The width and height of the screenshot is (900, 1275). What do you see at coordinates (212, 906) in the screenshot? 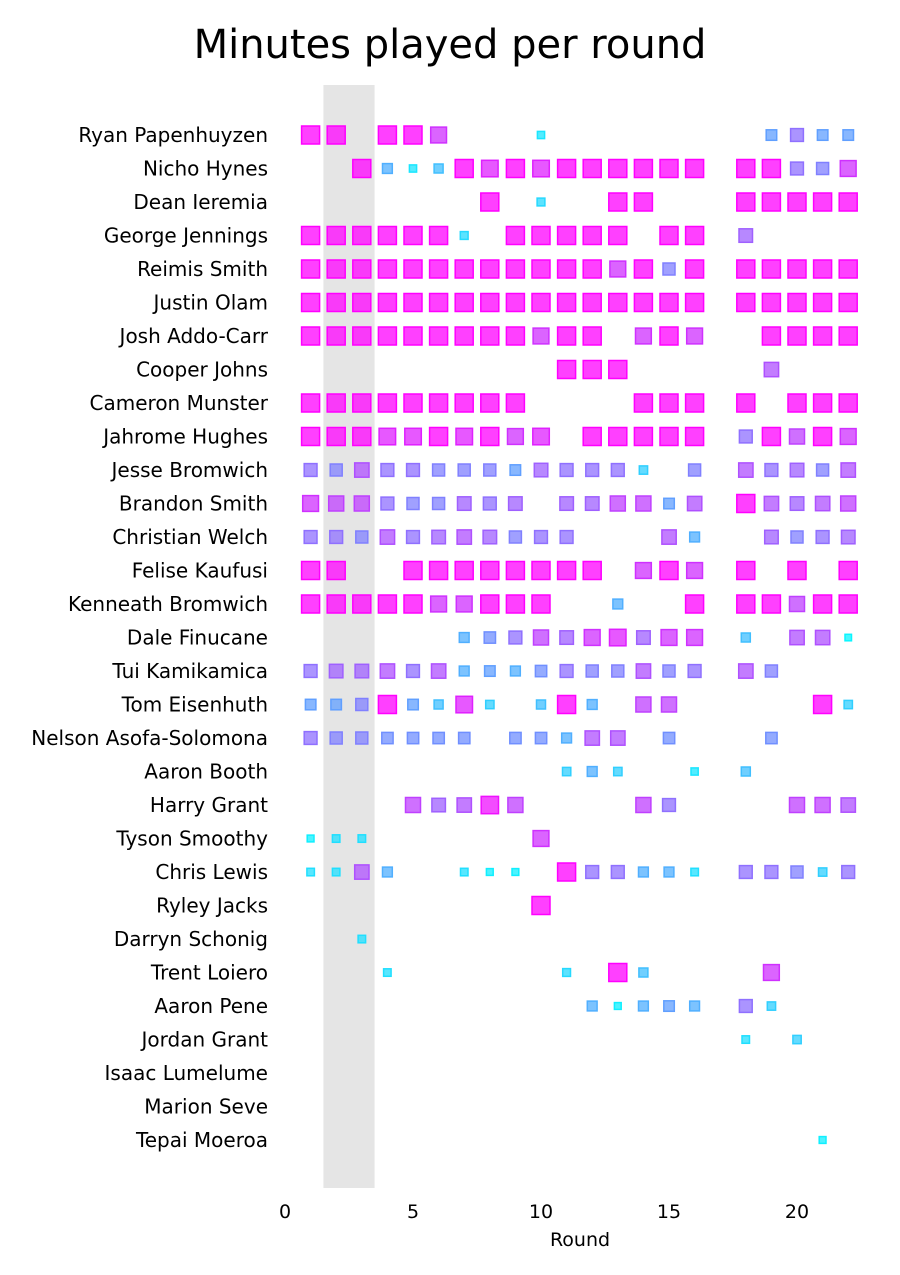
I see `y-label-player: Ryley Jacks` at bounding box center [212, 906].